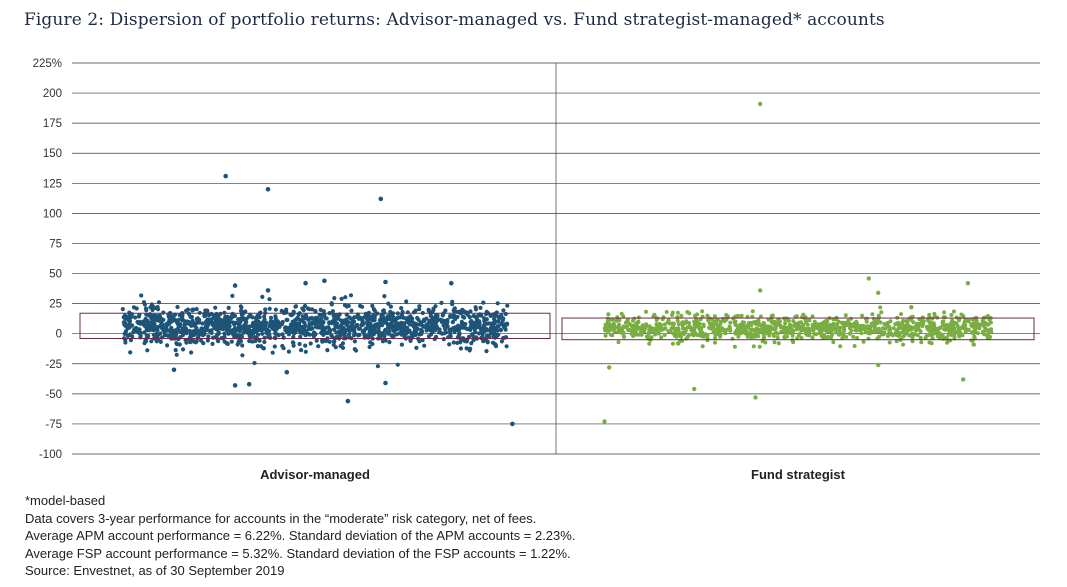 The height and width of the screenshot is (587, 1067). Describe the element at coordinates (249, 384) in the screenshot. I see `advisor-outlier-point` at that location.